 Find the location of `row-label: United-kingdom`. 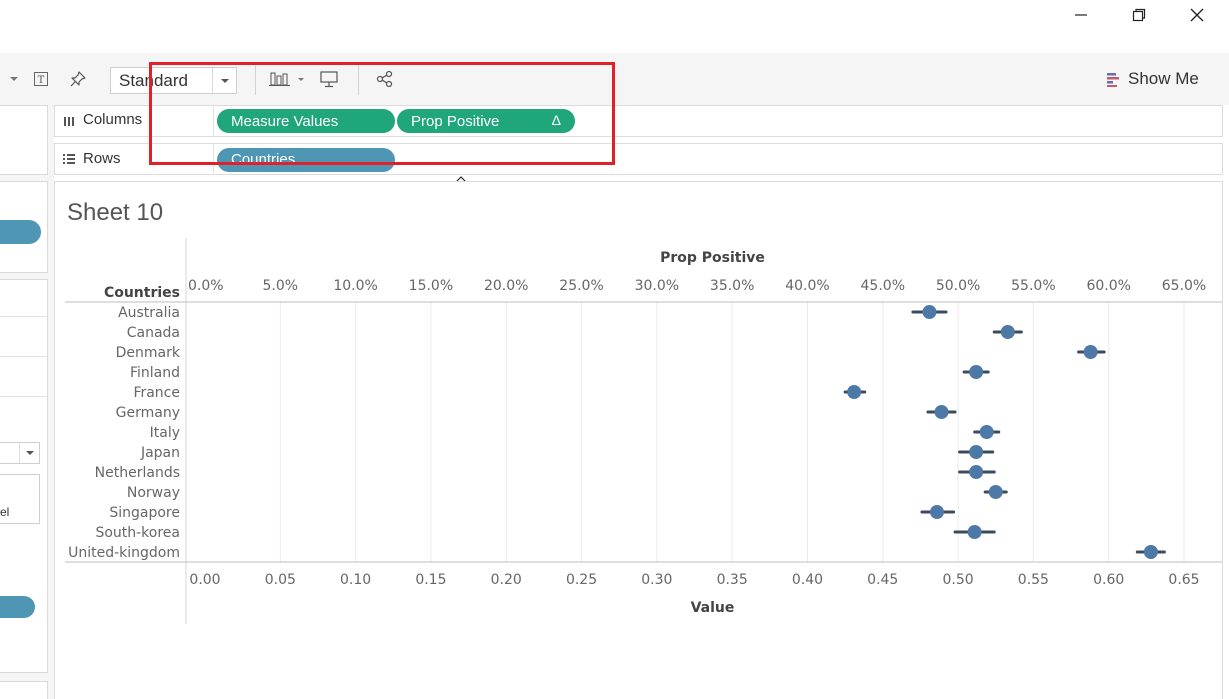

row-label: United-kingdom is located at coordinates (124, 553).